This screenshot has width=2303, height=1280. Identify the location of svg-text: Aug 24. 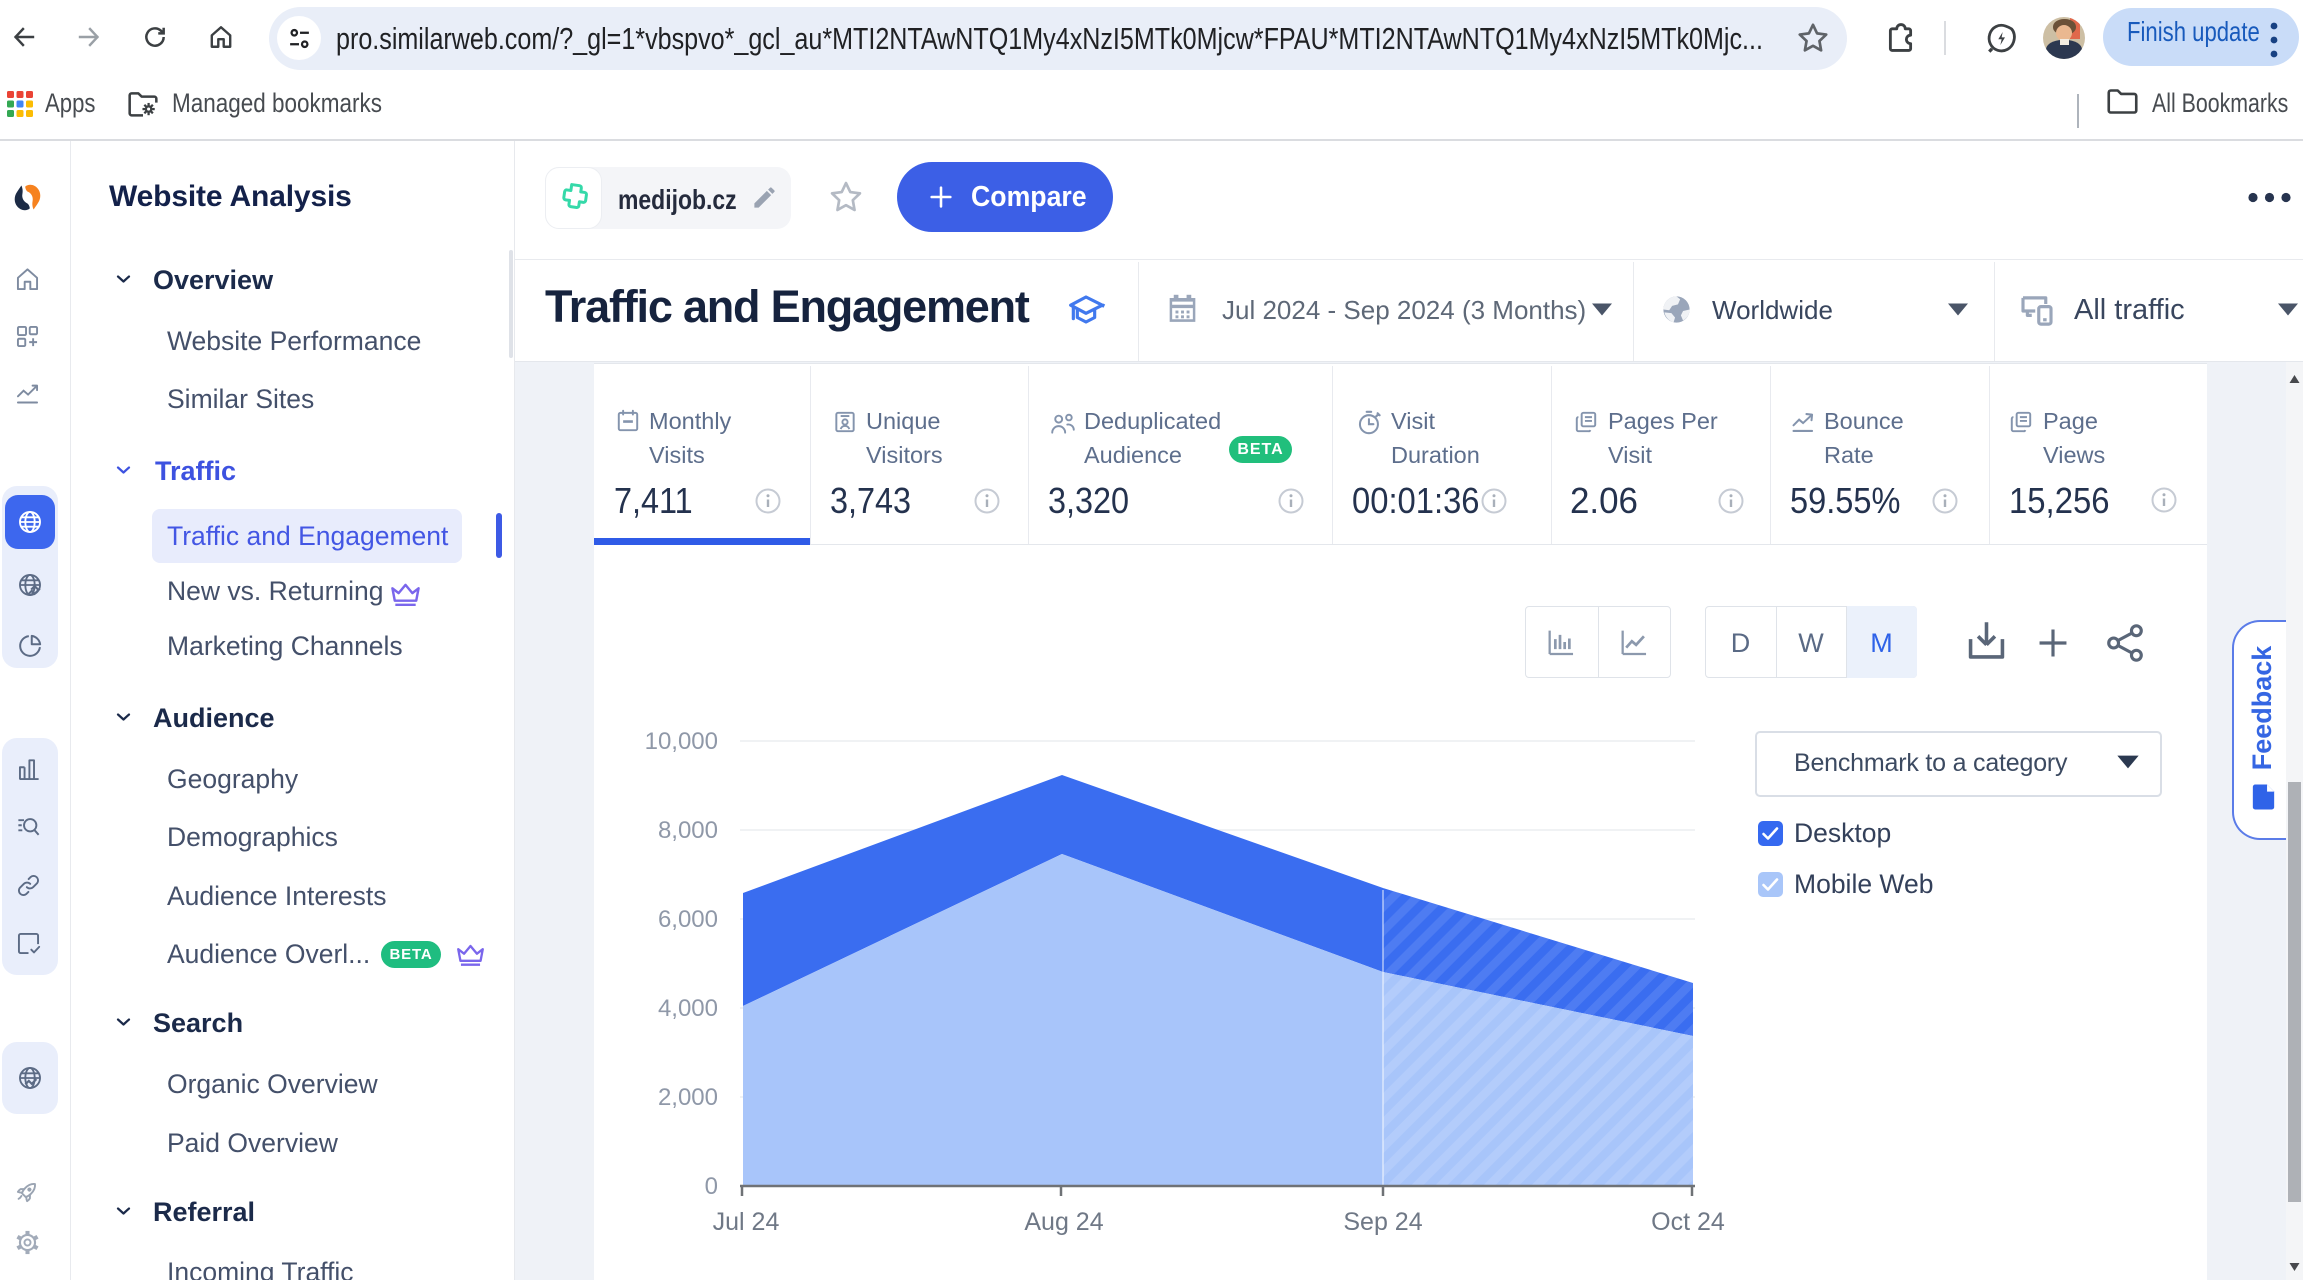
(1063, 1222).